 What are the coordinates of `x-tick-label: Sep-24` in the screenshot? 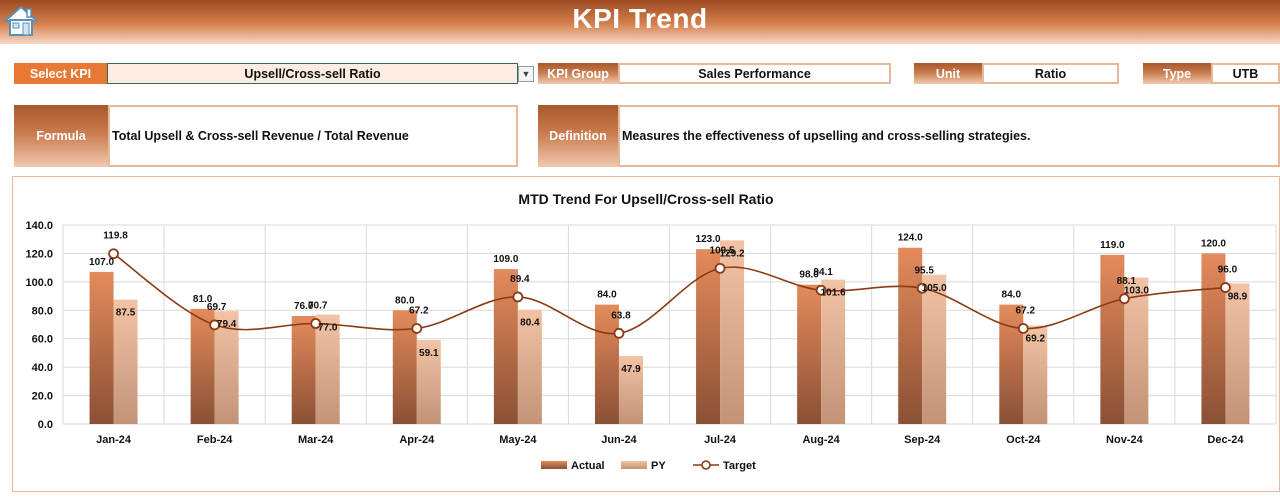 It's located at (922, 440).